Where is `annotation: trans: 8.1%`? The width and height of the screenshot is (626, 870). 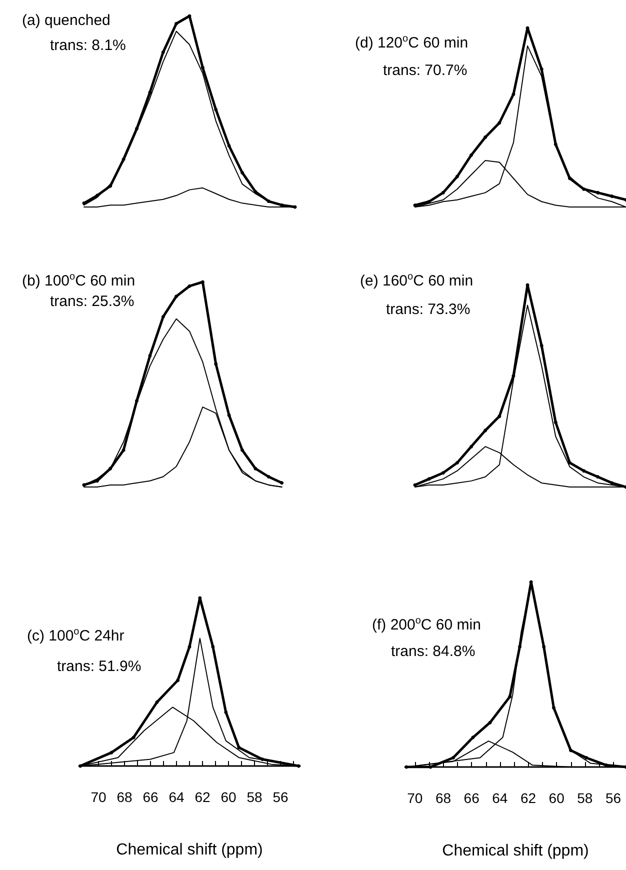
annotation: trans: 8.1% is located at coordinates (88, 45).